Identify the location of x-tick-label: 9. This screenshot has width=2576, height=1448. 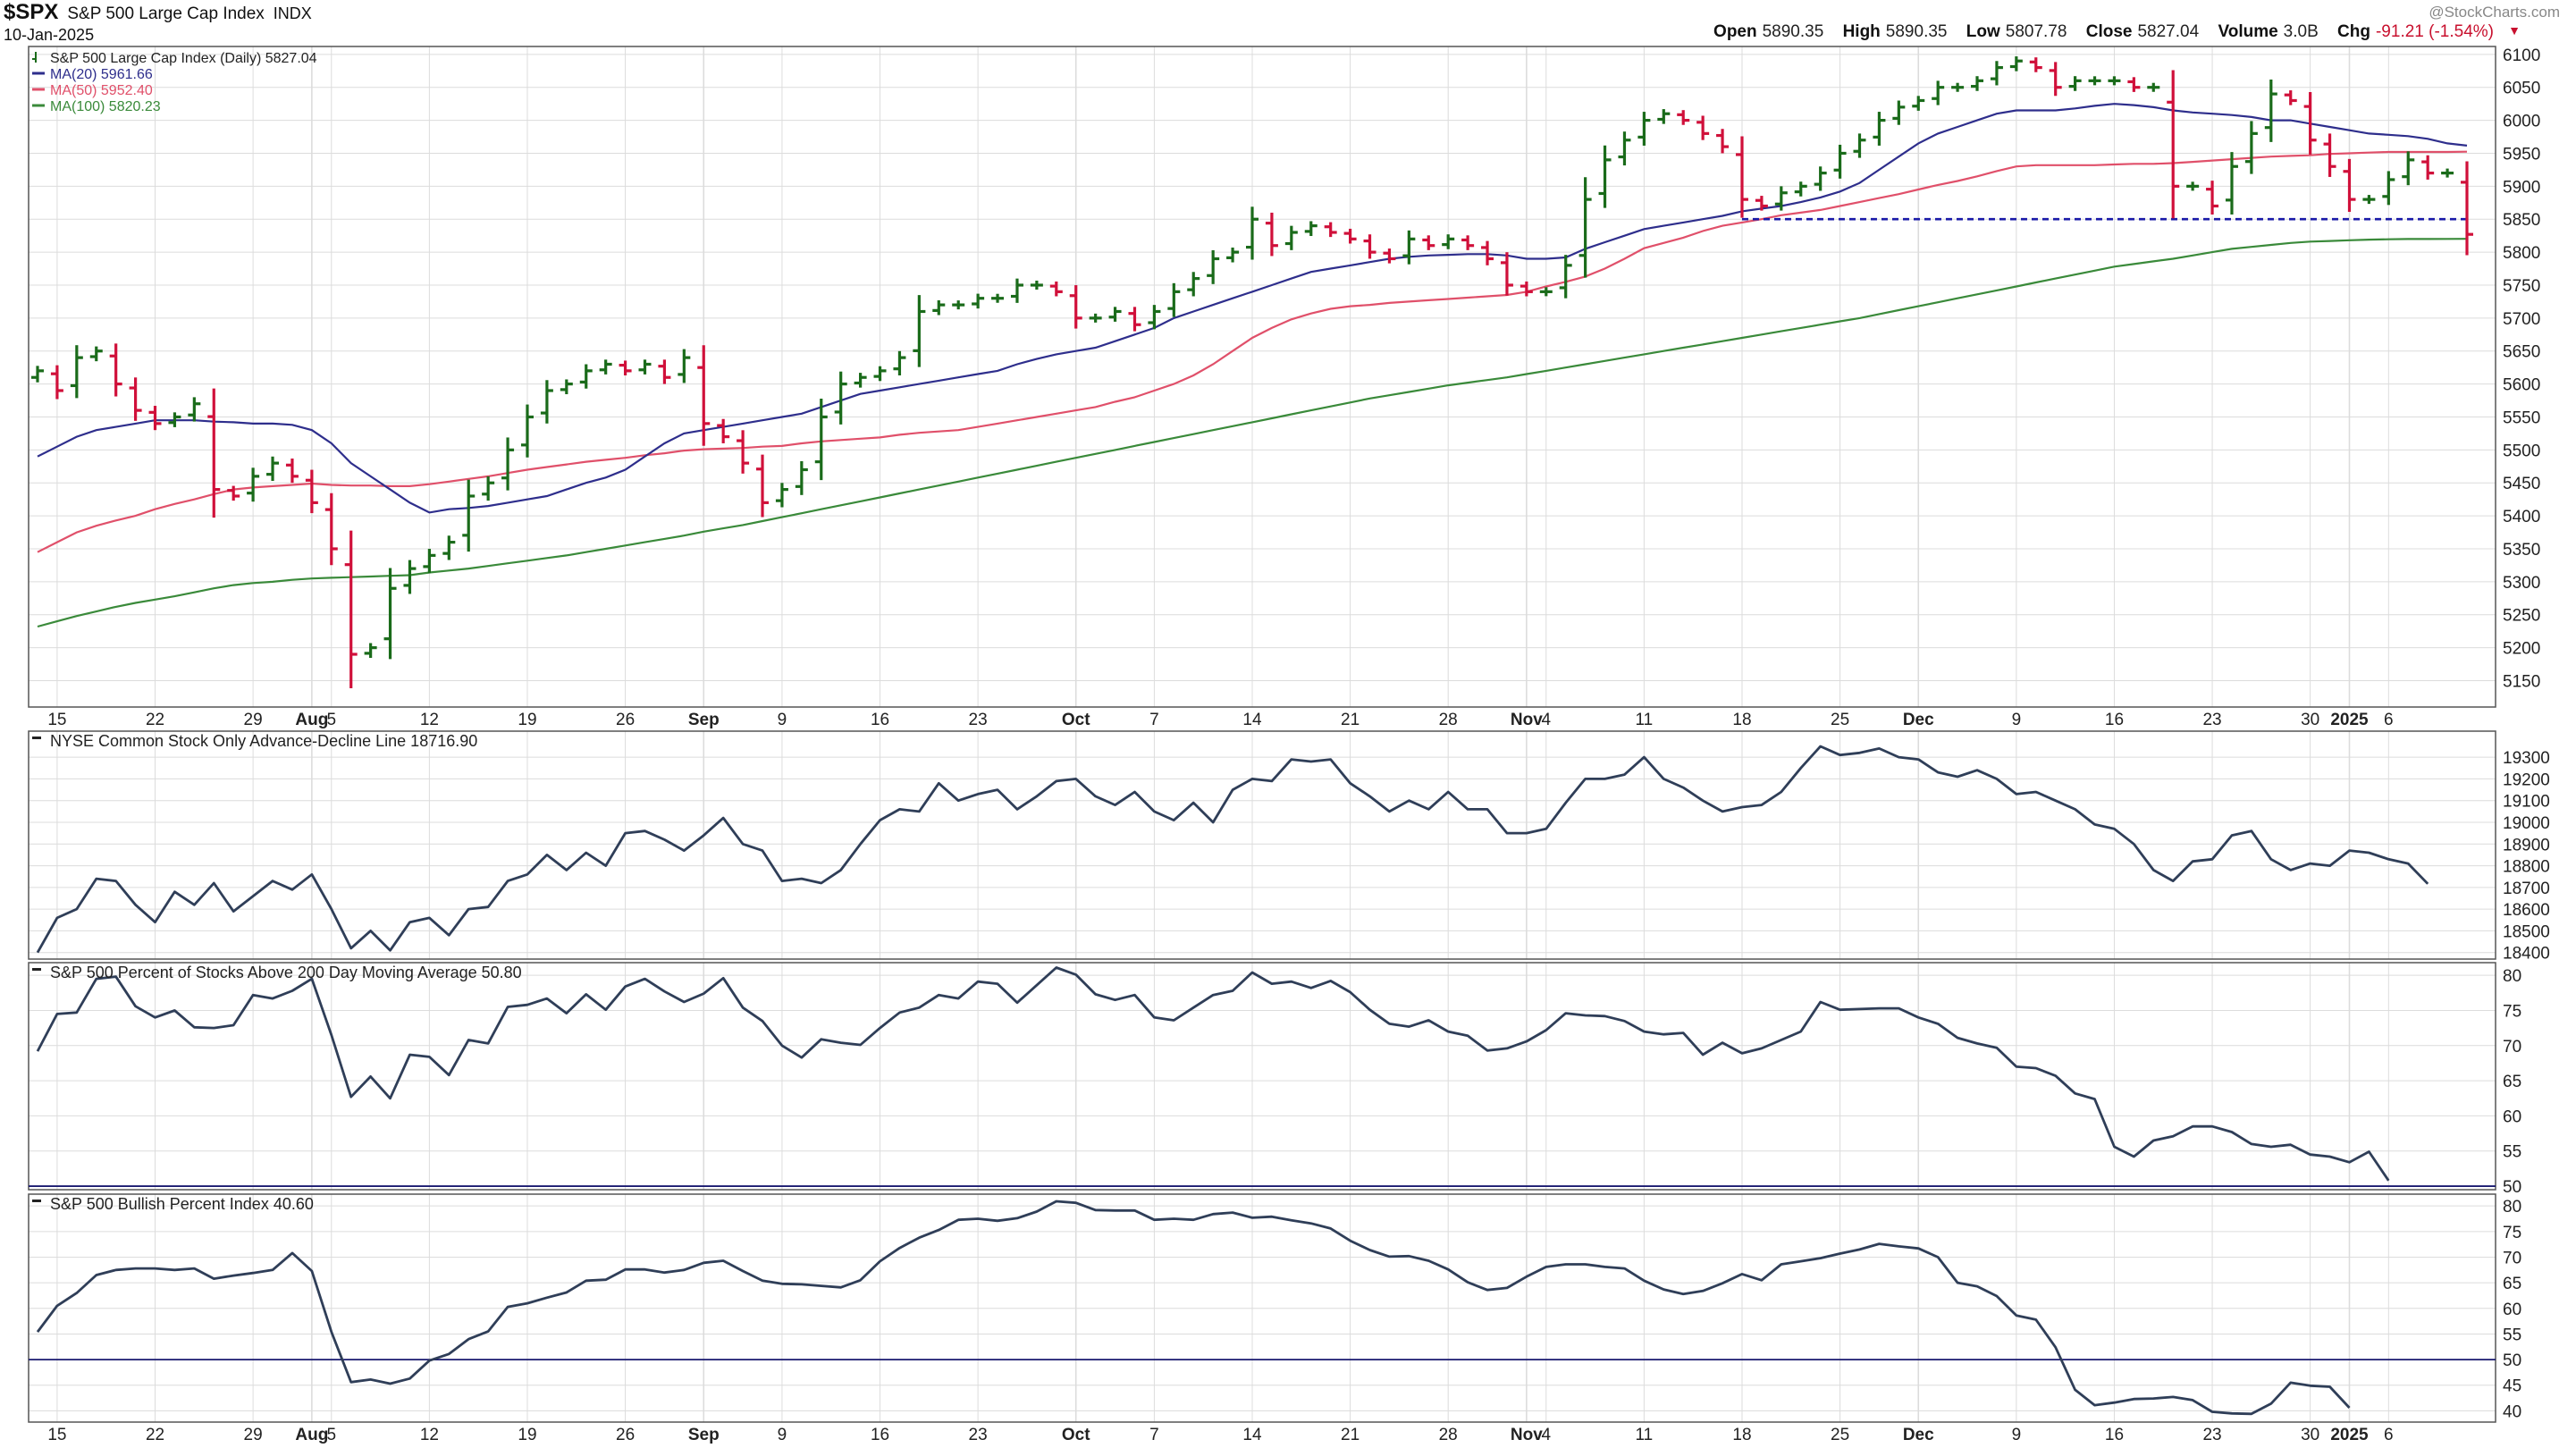
(783, 720).